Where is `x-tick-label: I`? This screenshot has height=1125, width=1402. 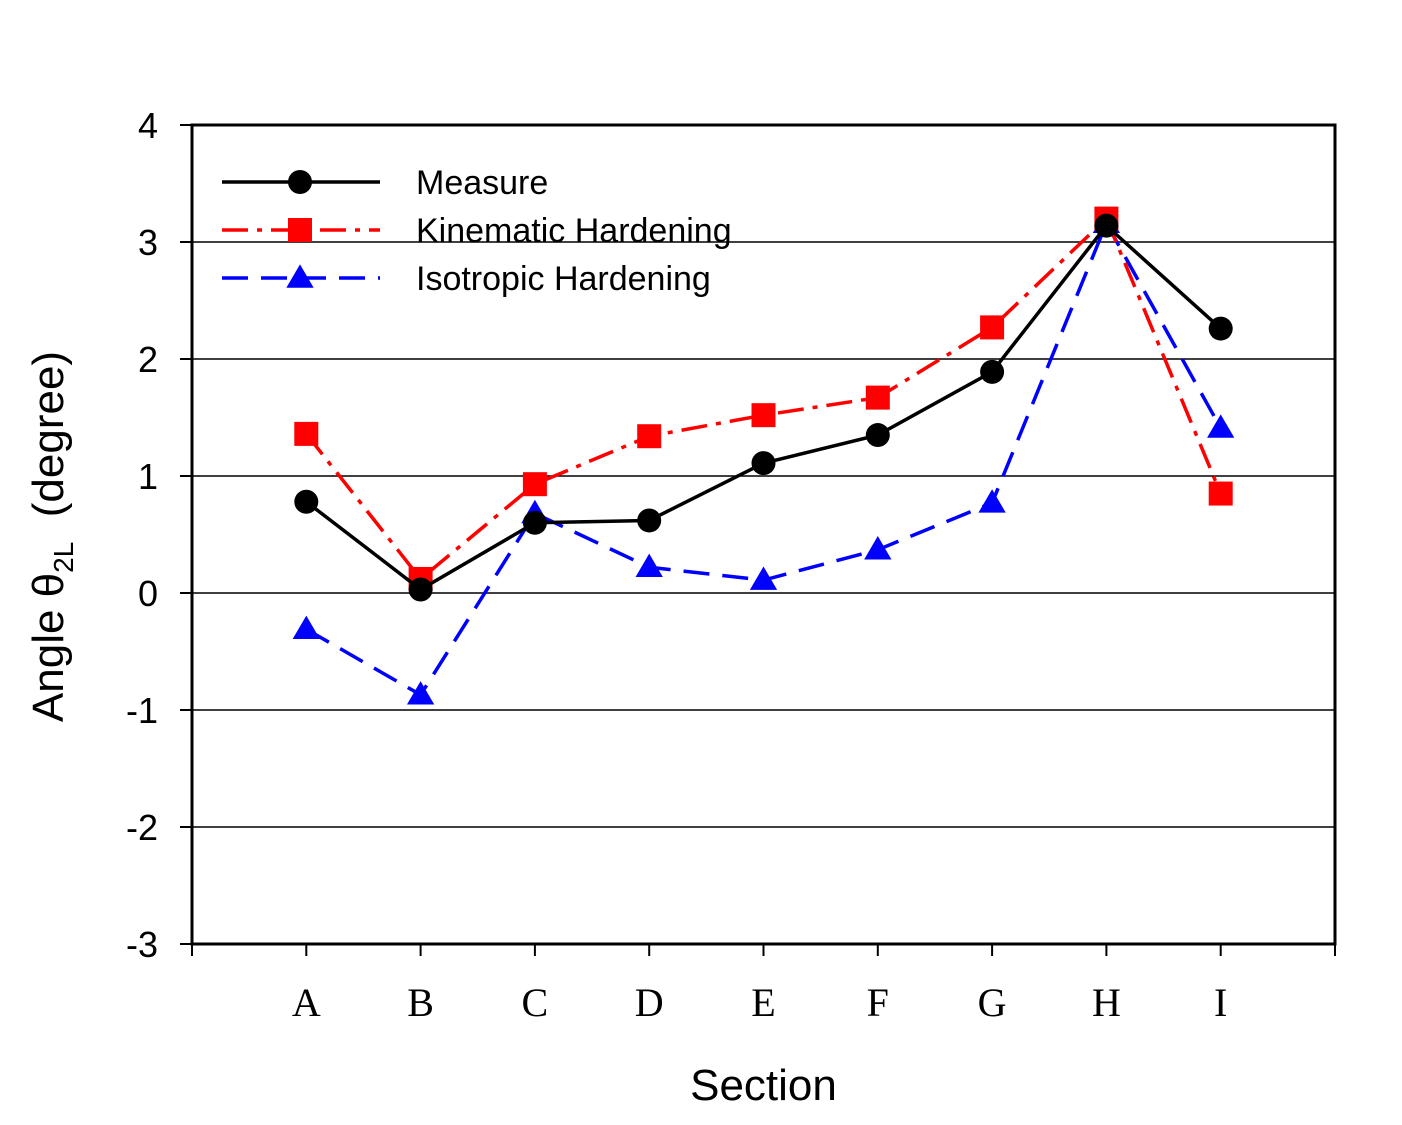
x-tick-label: I is located at coordinates (1220, 1002).